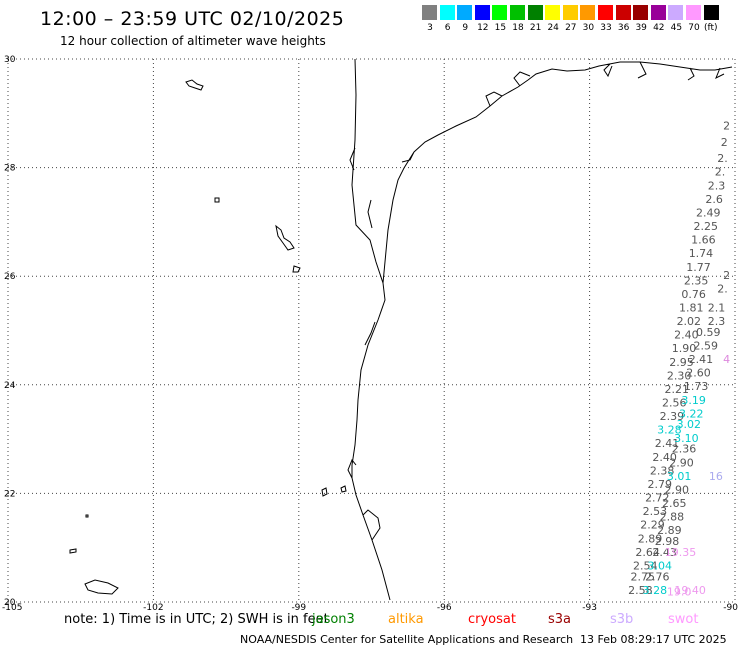  I want to click on wave-height-reading: 1.73, so click(696, 386).